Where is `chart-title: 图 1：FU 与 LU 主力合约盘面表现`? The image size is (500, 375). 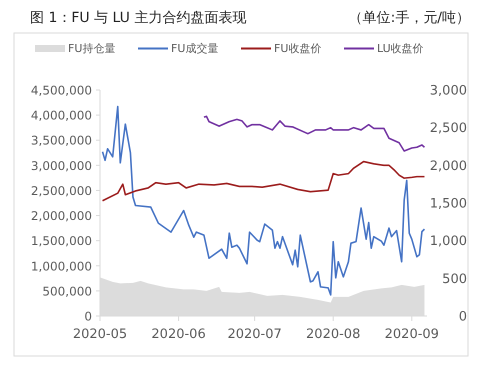
chart-title: 图 1：FU 与 LU 主力合约盘面表现 is located at coordinates (138, 18).